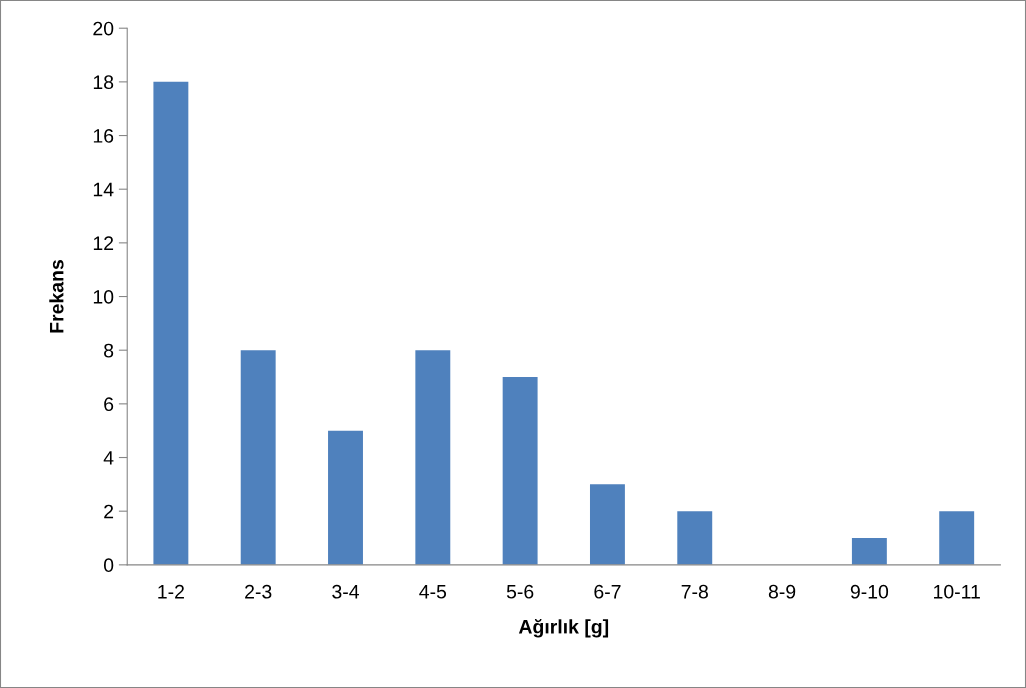 Image resolution: width=1026 pixels, height=688 pixels. What do you see at coordinates (103, 189) in the screenshot?
I see `y-tick-label: 14` at bounding box center [103, 189].